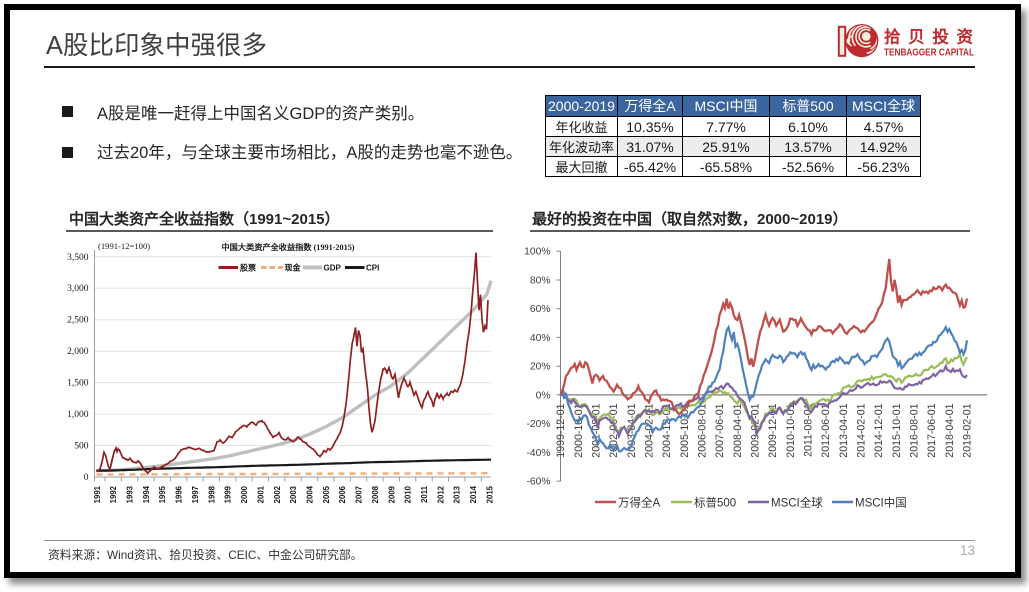 The image size is (1029, 592). I want to click on svg-text: 2013, so click(457, 494).